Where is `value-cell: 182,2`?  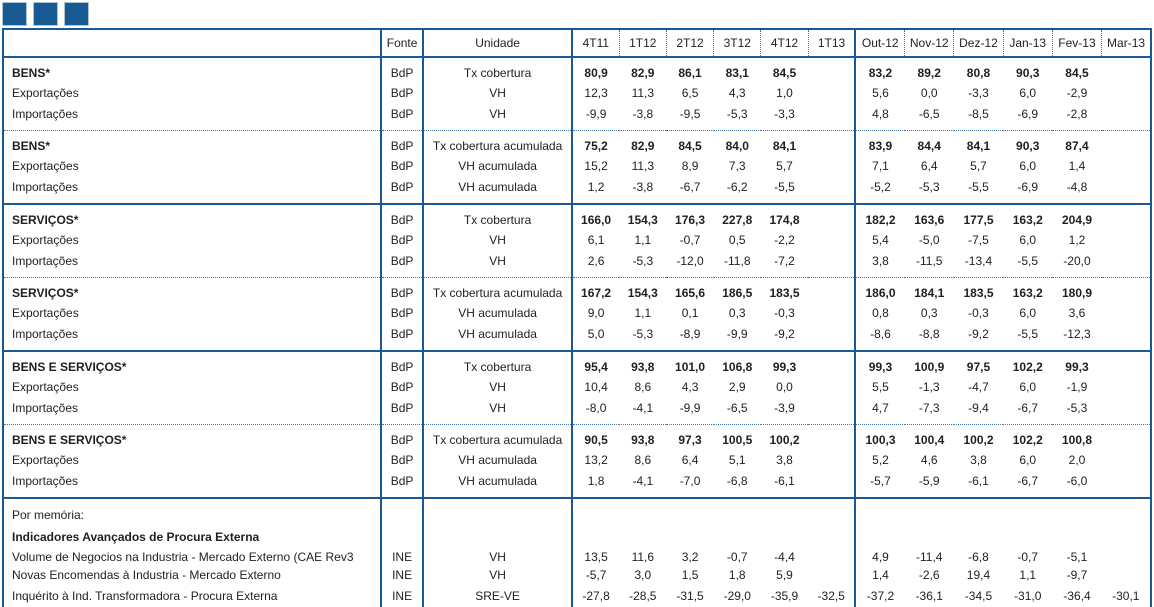
value-cell: 182,2 is located at coordinates (879, 217).